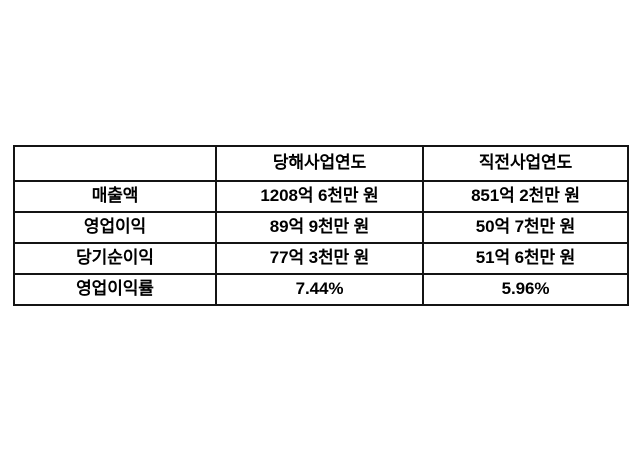  What do you see at coordinates (115, 196) in the screenshot?
I see `row-label-revenue: 매출액` at bounding box center [115, 196].